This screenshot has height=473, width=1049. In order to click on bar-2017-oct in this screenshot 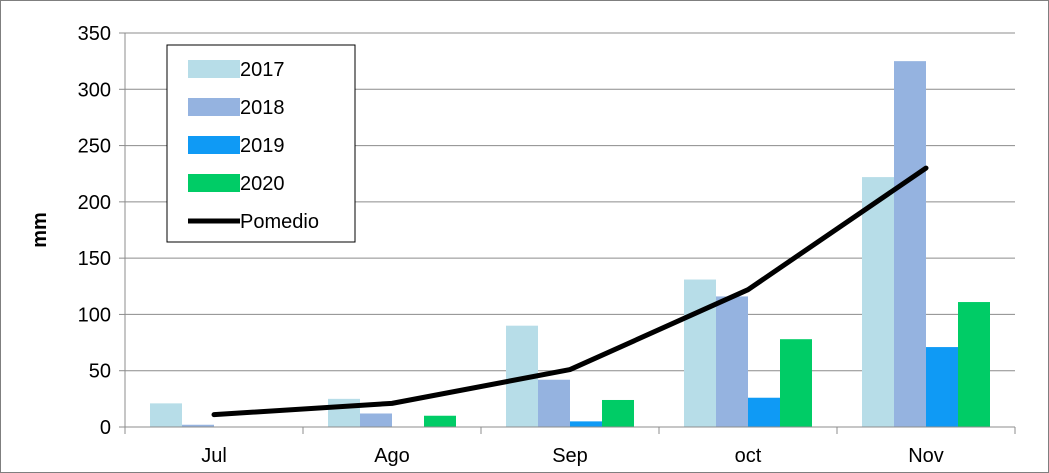, I will do `click(700, 353)`.